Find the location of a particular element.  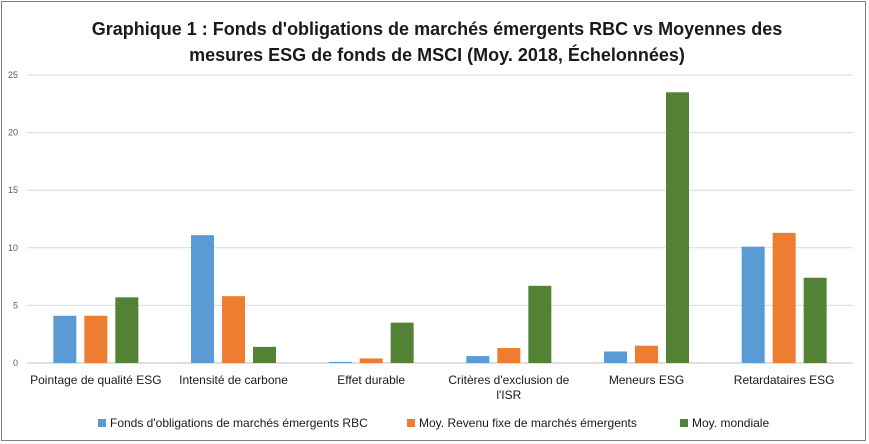

legend-label: Moy. mondiale is located at coordinates (730, 423).